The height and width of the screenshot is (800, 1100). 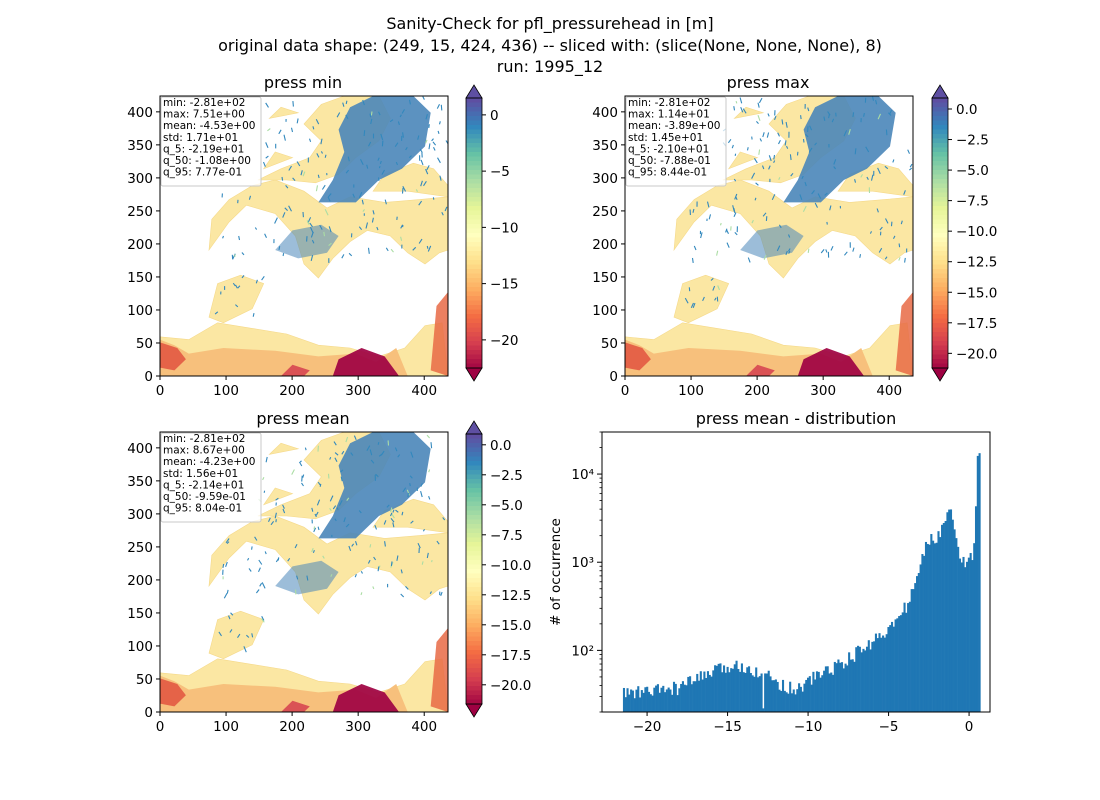 I want to click on stats-line: min: -2.81e+02, so click(x=204, y=103).